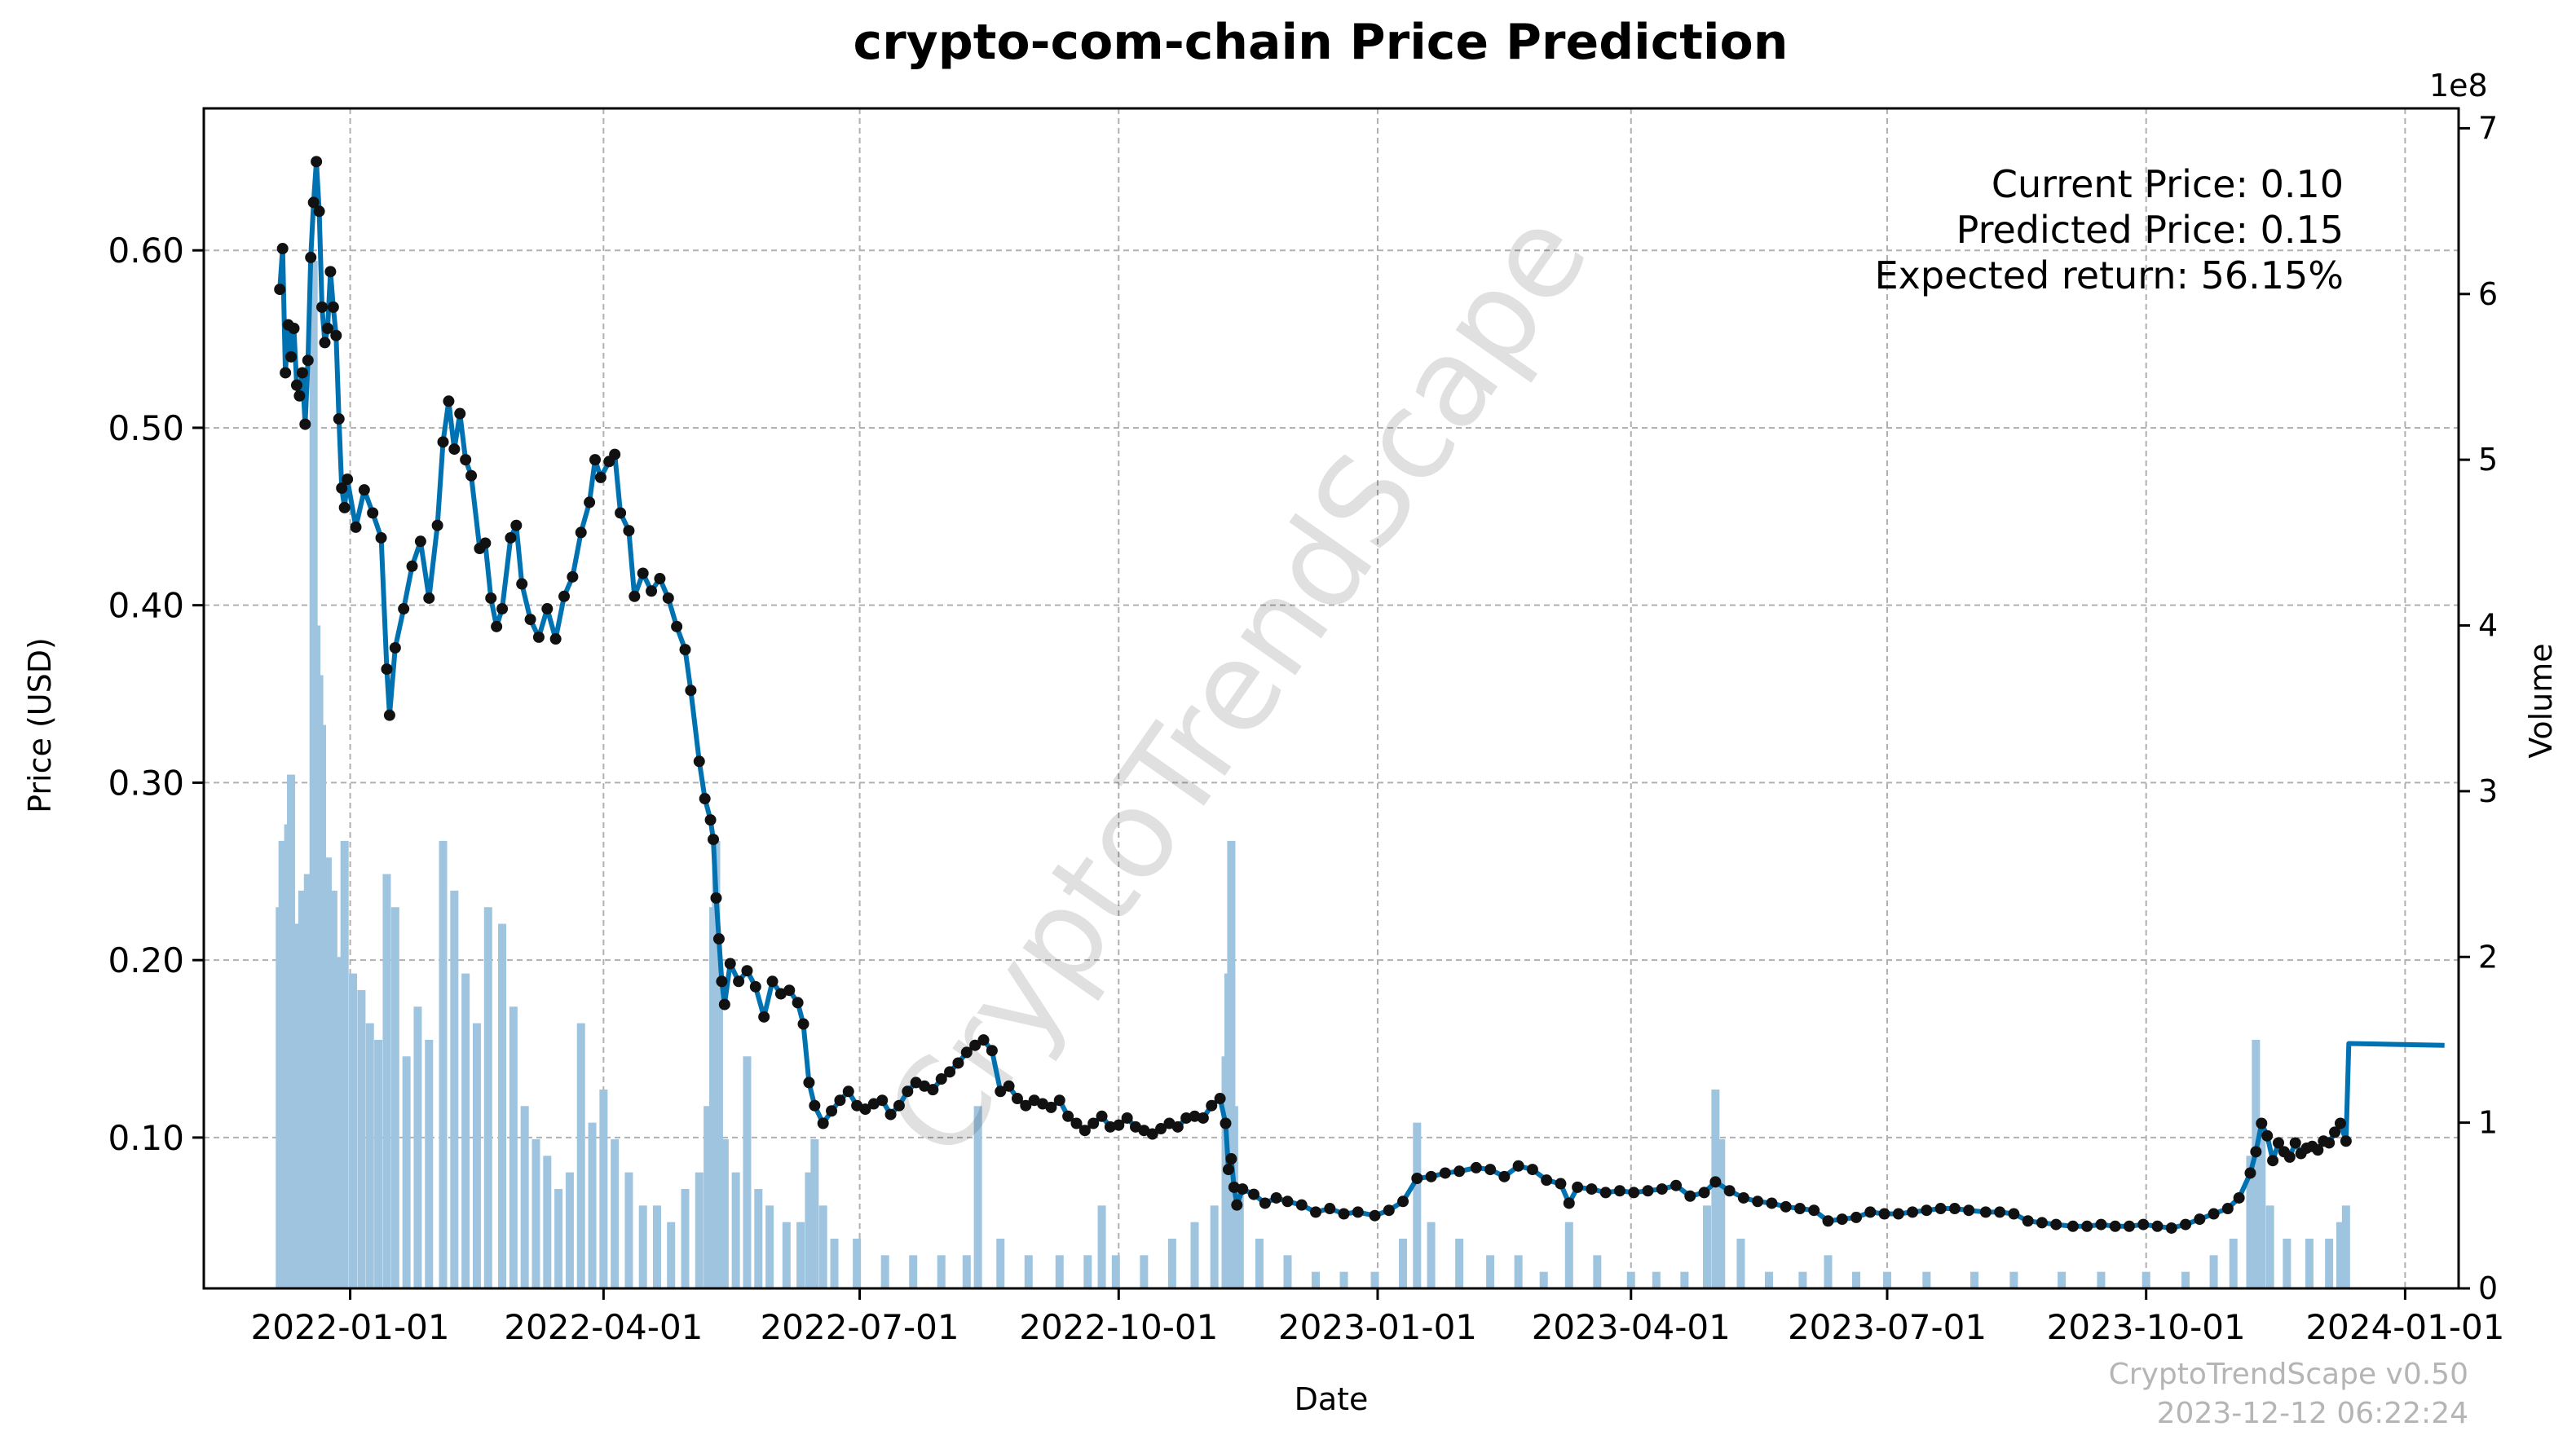 The width and height of the screenshot is (2576, 1453). Describe the element at coordinates (2488, 1123) in the screenshot. I see `y2-tick-label: 1` at that location.